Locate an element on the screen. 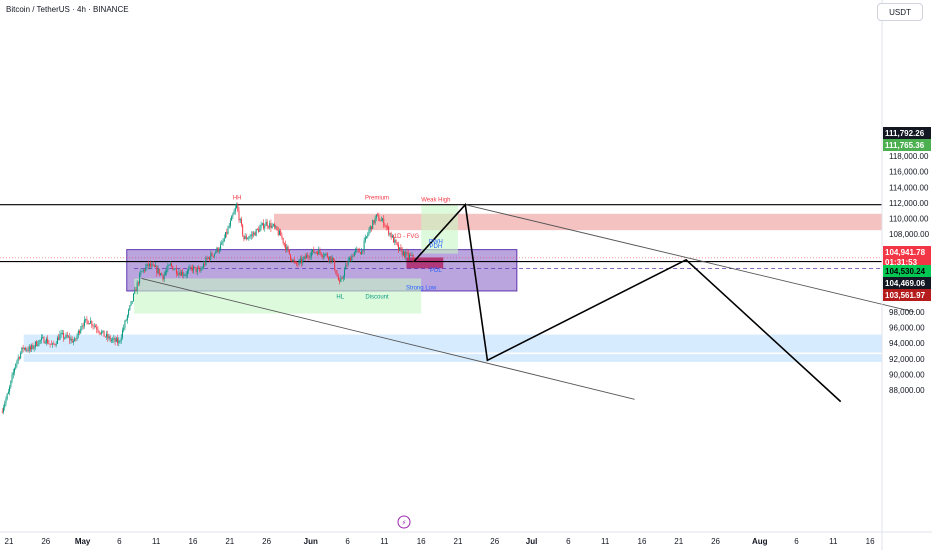 Image resolution: width=932 pixels, height=555 pixels. currency-button: USDT is located at coordinates (900, 12).